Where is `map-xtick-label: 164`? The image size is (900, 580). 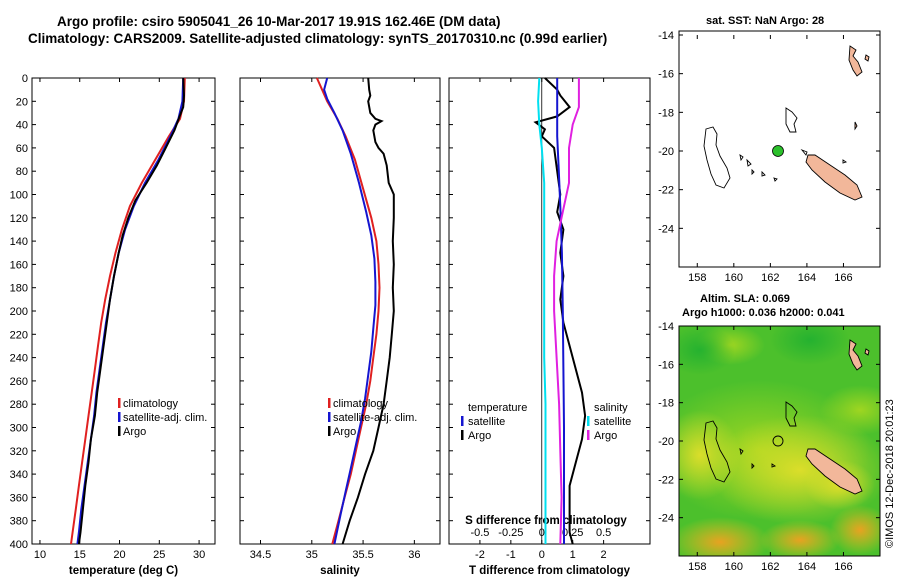 map-xtick-label: 164 is located at coordinates (807, 567).